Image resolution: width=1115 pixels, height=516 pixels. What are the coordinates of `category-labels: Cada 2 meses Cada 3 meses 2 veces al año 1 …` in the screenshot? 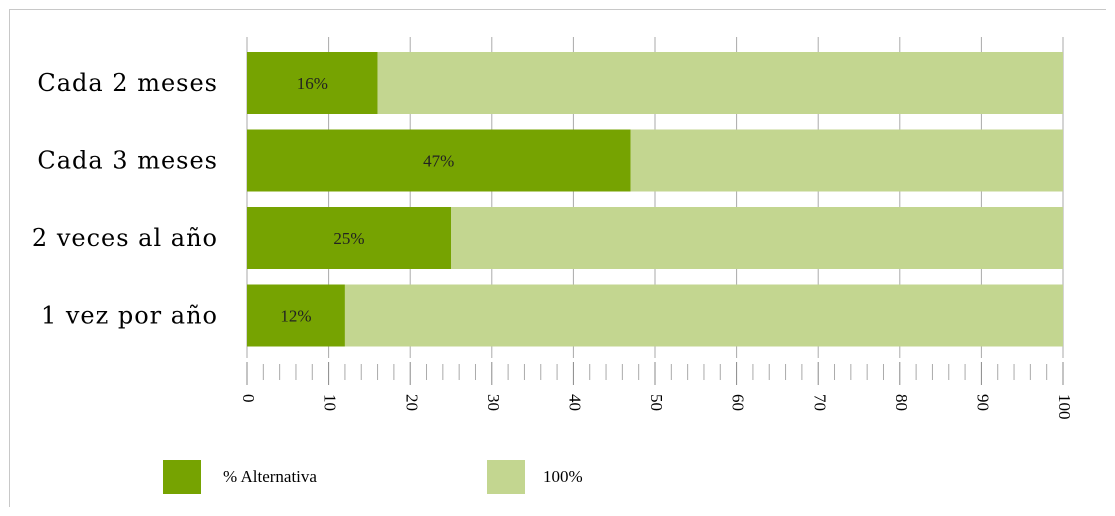 It's located at (125, 199).